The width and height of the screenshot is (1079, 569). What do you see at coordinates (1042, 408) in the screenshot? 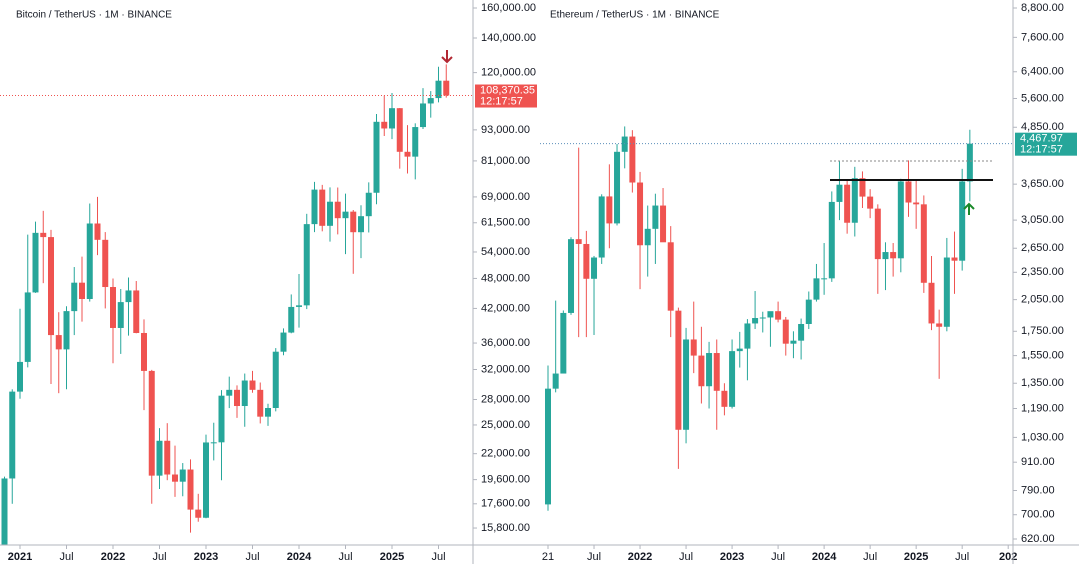
I see `y-tick-label: 1,190.00` at bounding box center [1042, 408].